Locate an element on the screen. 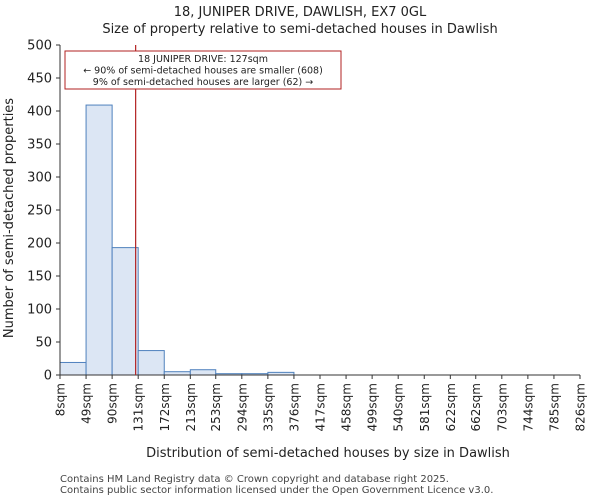 This screenshot has width=600, height=500. x-tick-label: 785sqm is located at coordinates (554, 407).